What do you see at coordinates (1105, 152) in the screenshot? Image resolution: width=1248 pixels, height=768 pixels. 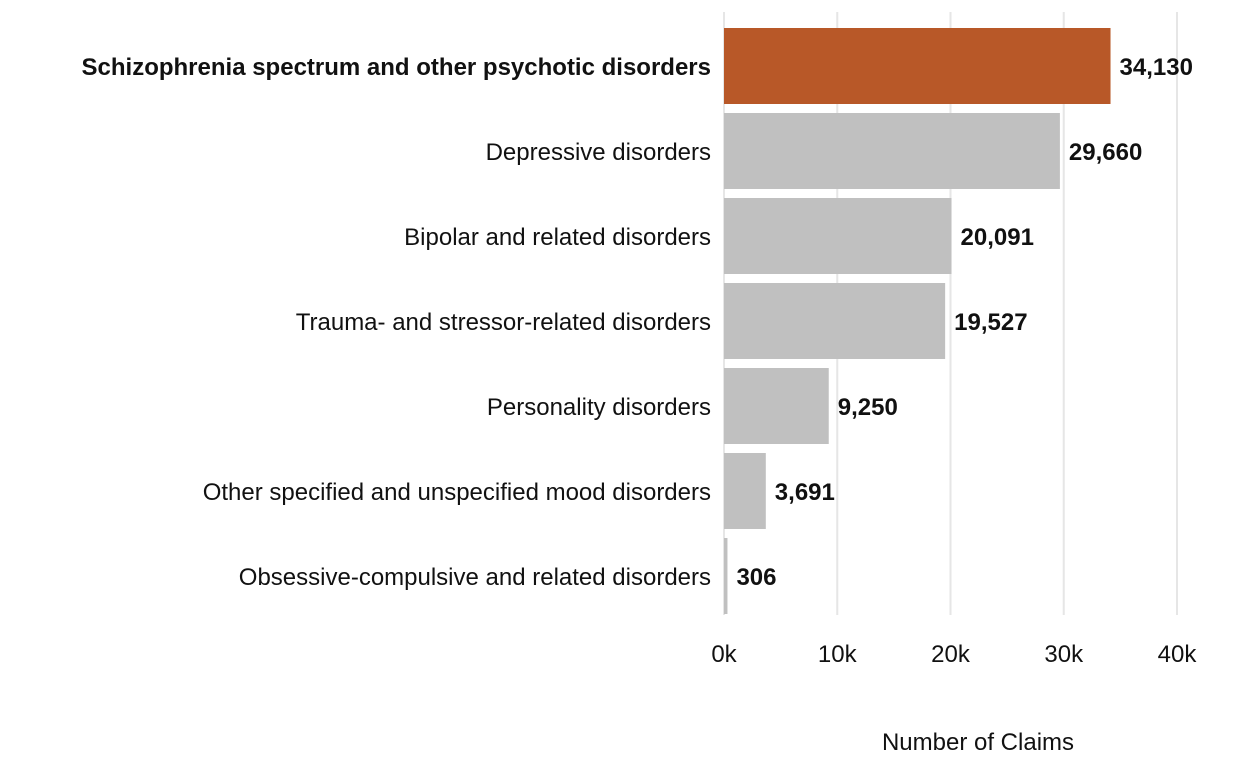 I see `value-label: 29,660` at bounding box center [1105, 152].